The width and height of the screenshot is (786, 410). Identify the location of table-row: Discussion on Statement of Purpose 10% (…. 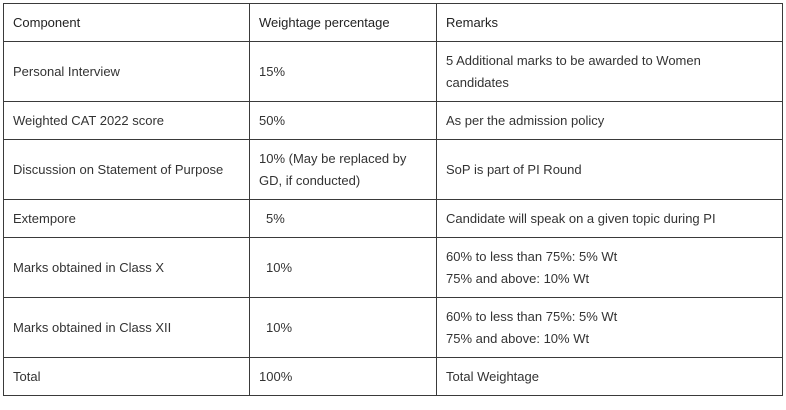
(393, 169).